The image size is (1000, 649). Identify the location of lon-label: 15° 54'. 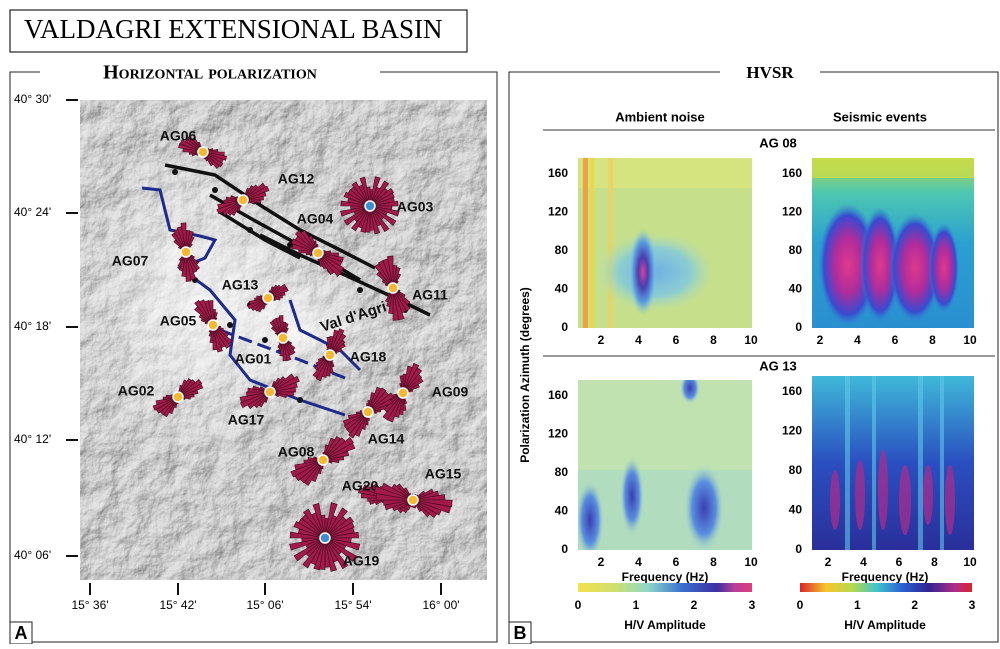
(352, 605).